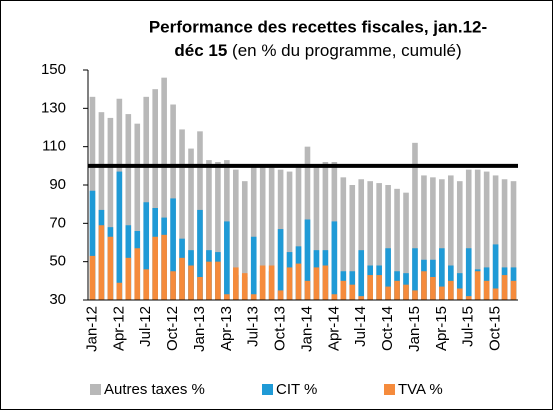  Describe the element at coordinates (387, 328) in the screenshot. I see `x-tick-label: Oct-14` at that location.